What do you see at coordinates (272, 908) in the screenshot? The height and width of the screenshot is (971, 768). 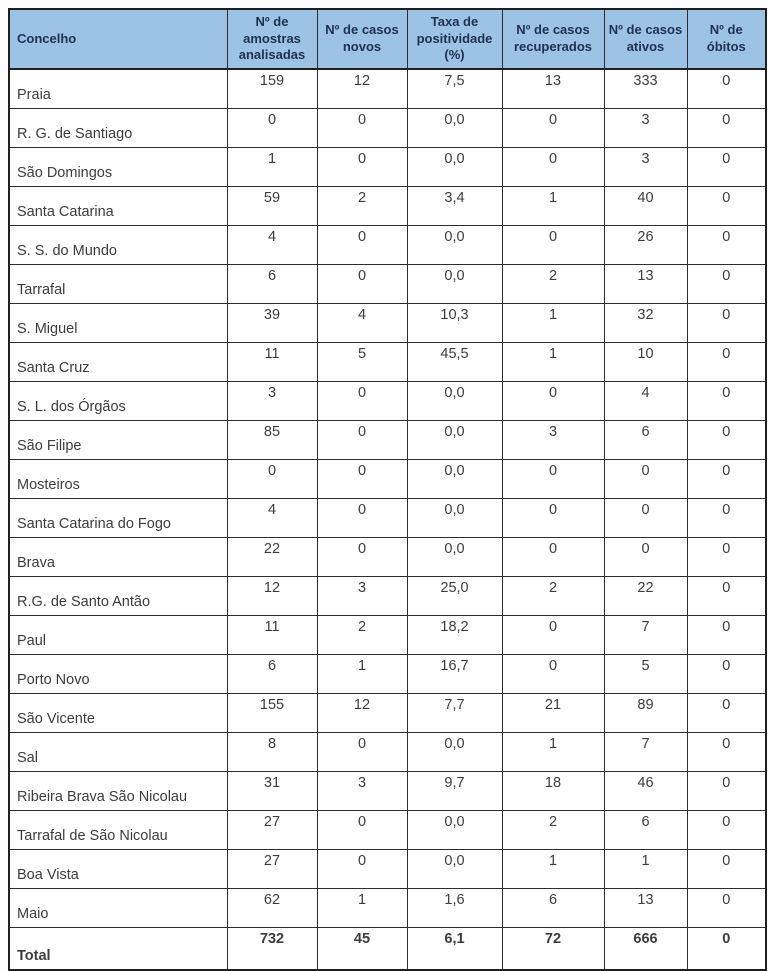 I see `value-cell: 62` at bounding box center [272, 908].